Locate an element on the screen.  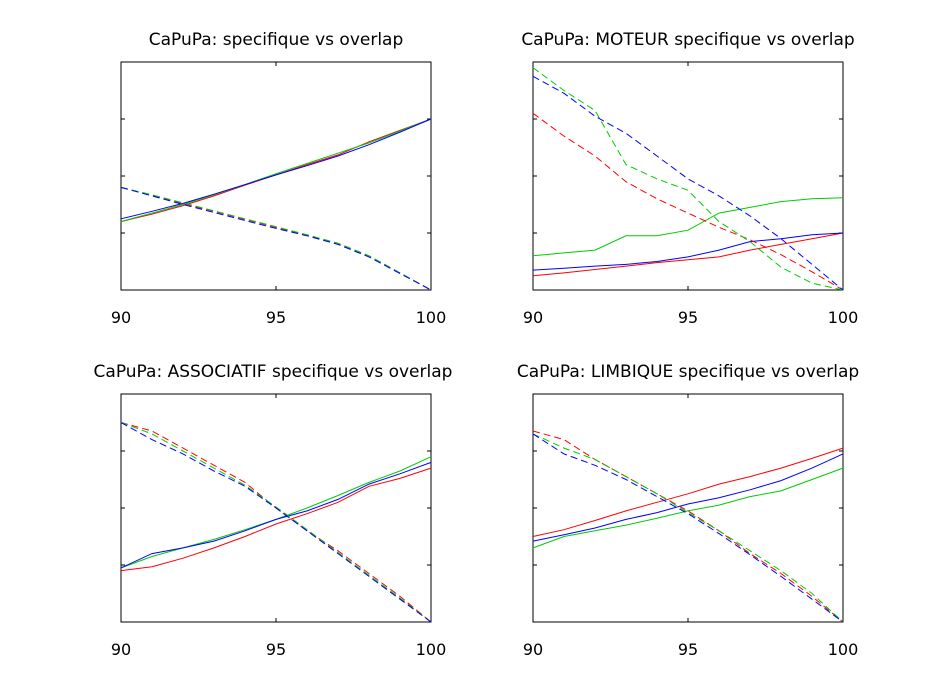
chart-title: CaPuPa: MOTEUR specifique vs overlap is located at coordinates (687, 40).